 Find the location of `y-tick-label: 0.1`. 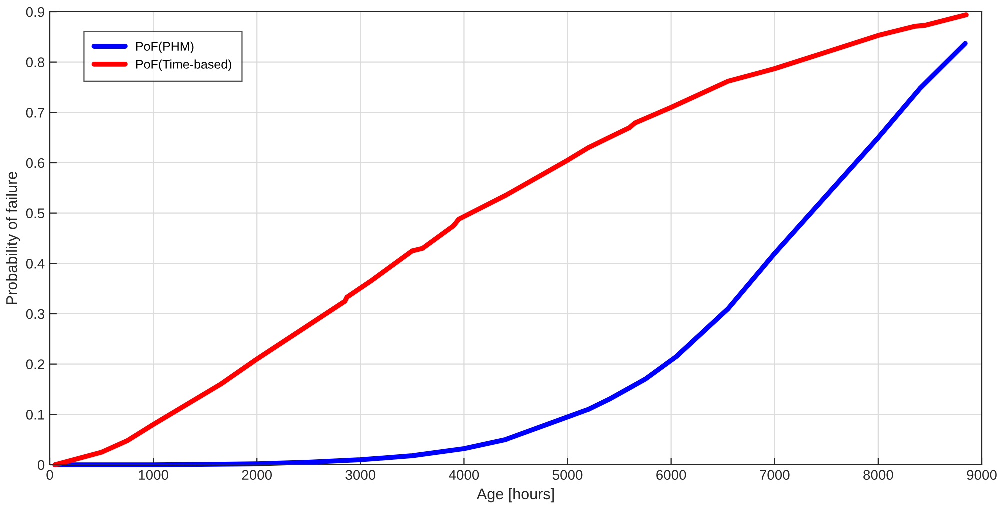

y-tick-label: 0.1 is located at coordinates (35, 415).